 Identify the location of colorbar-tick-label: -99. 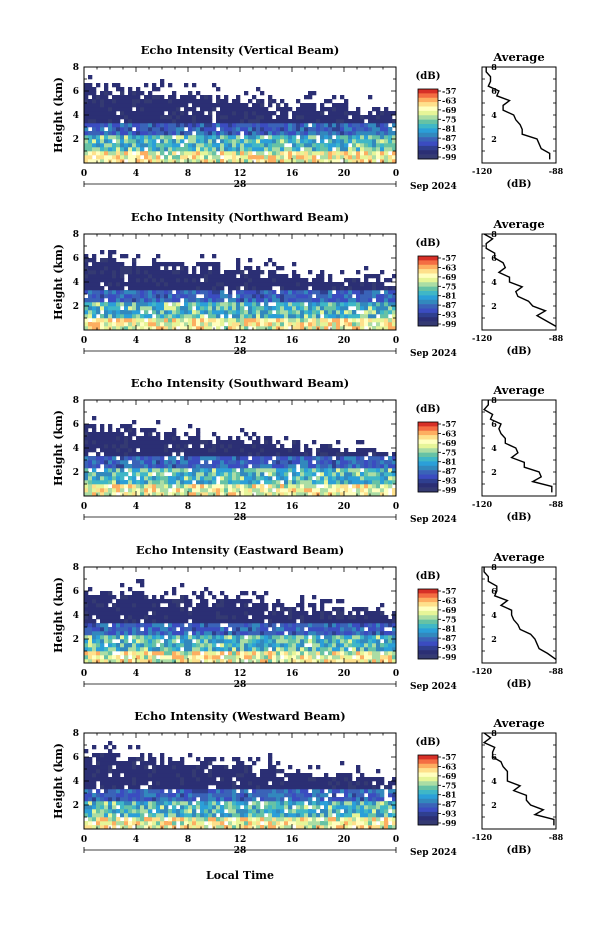
(449, 157).